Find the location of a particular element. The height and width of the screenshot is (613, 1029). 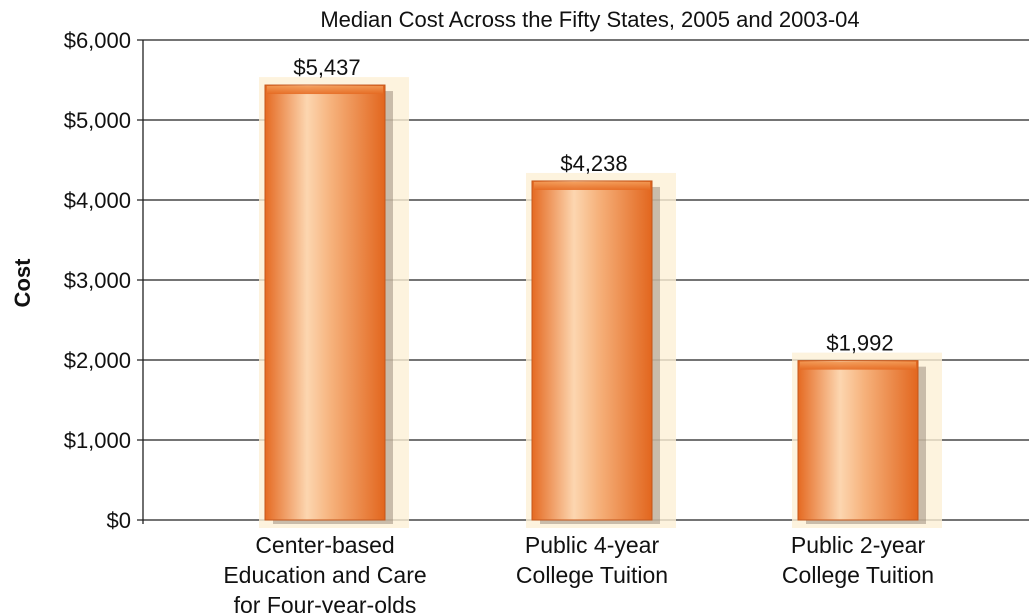

bar-group: $1,992 is located at coordinates (867, 429).